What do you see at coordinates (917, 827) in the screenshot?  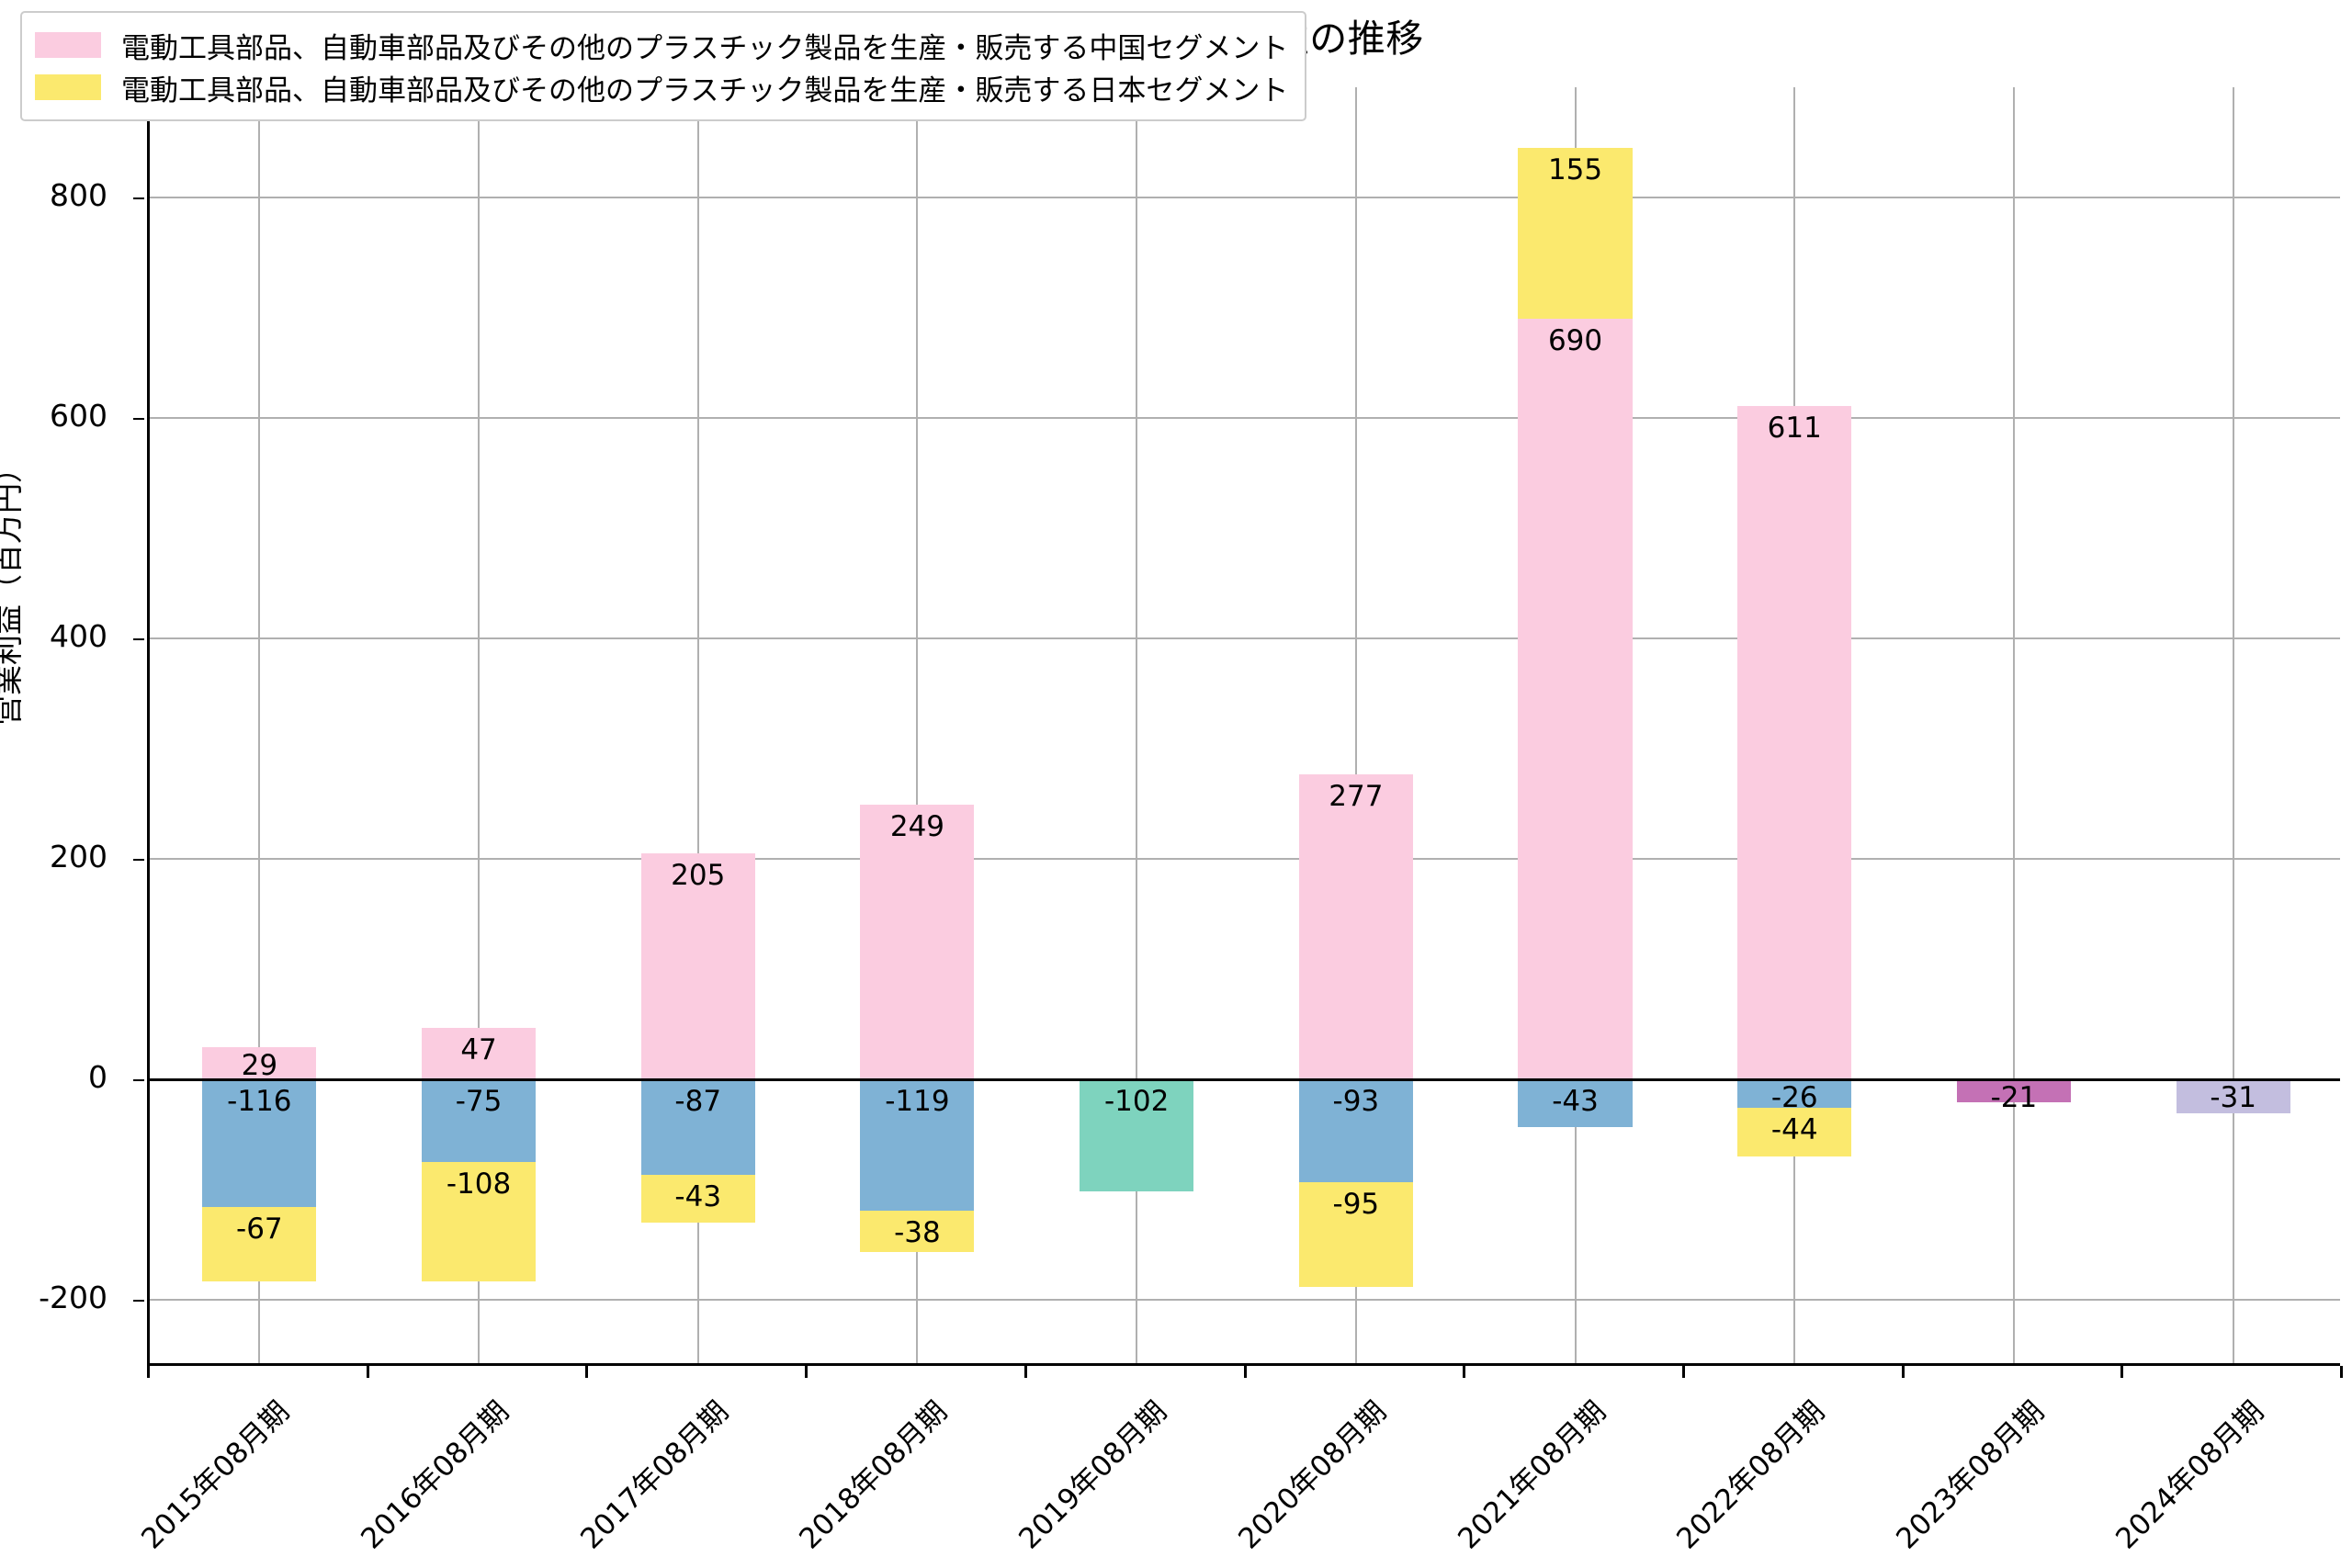 I see `bar-value-label: 249` at bounding box center [917, 827].